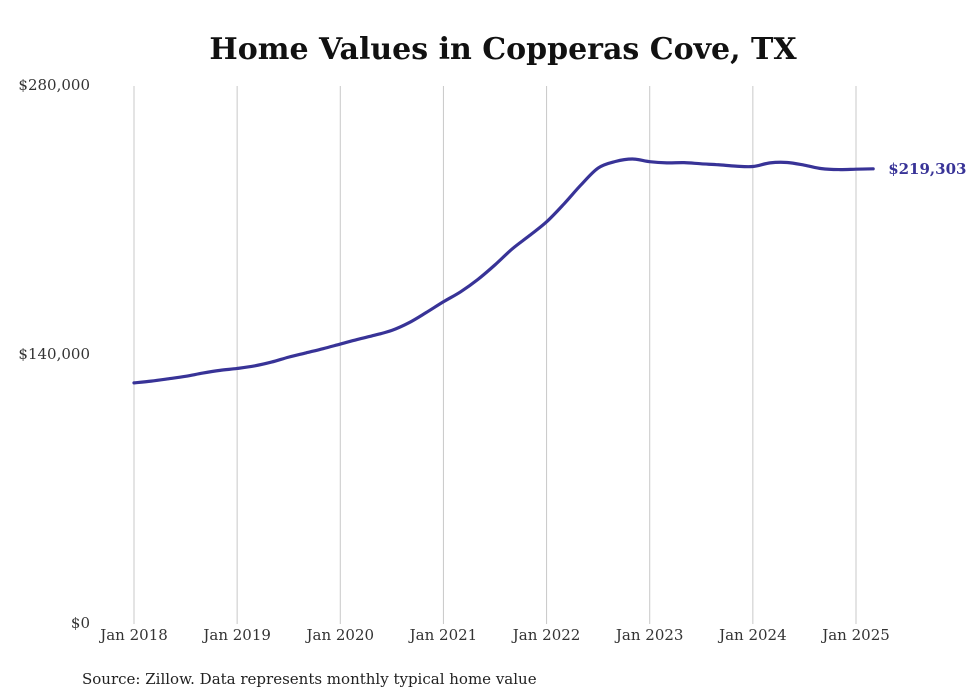 The image size is (980, 699). I want to click on x-tick-label: Jan 2021, so click(443, 635).